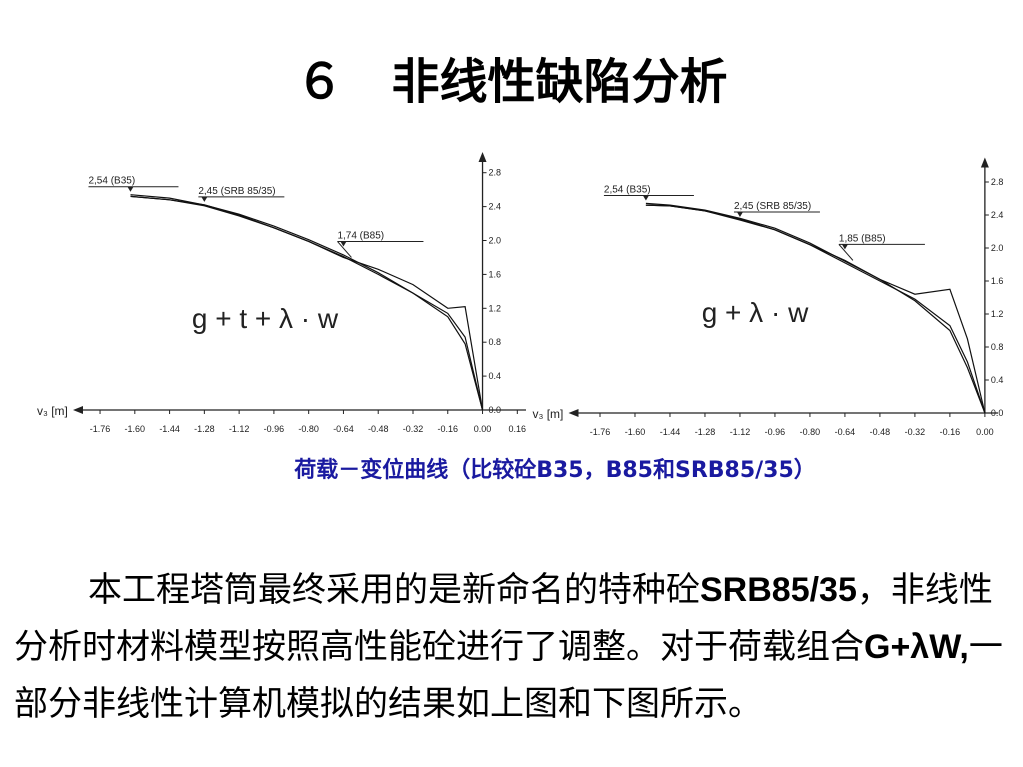 The image size is (1023, 767). Describe the element at coordinates (508, 675) in the screenshot. I see `text: 一部分非线性计算机模拟的结果如上图和下图所示。` at that location.